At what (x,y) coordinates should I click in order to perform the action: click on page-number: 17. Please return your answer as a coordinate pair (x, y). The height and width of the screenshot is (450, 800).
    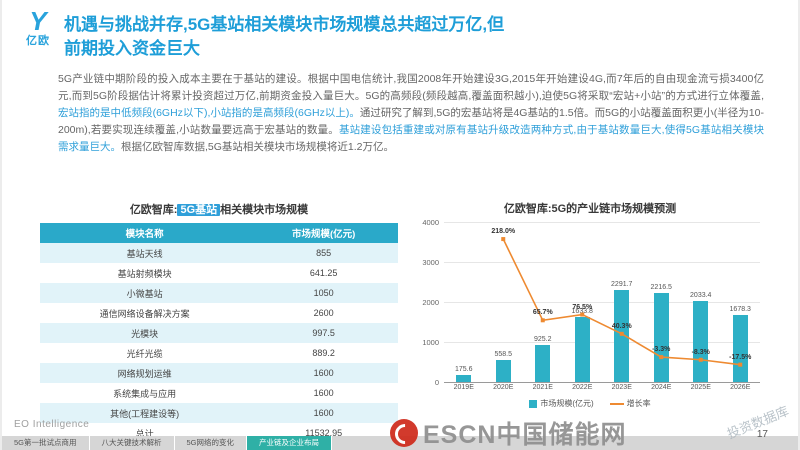
    Looking at the image, I should click on (762, 434).